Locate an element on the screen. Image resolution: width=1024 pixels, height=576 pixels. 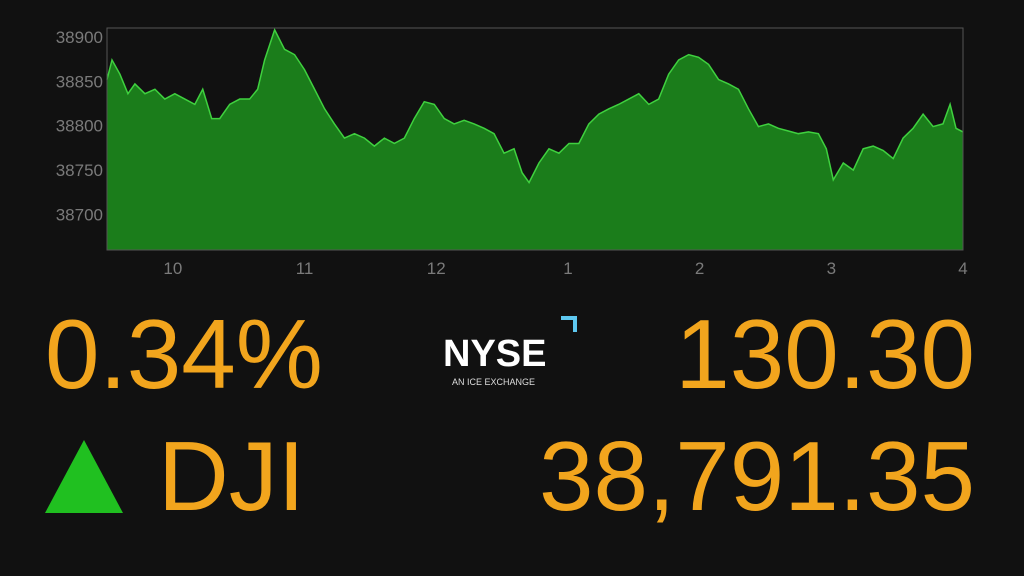
logo-bracket is located at coordinates (569, 324).